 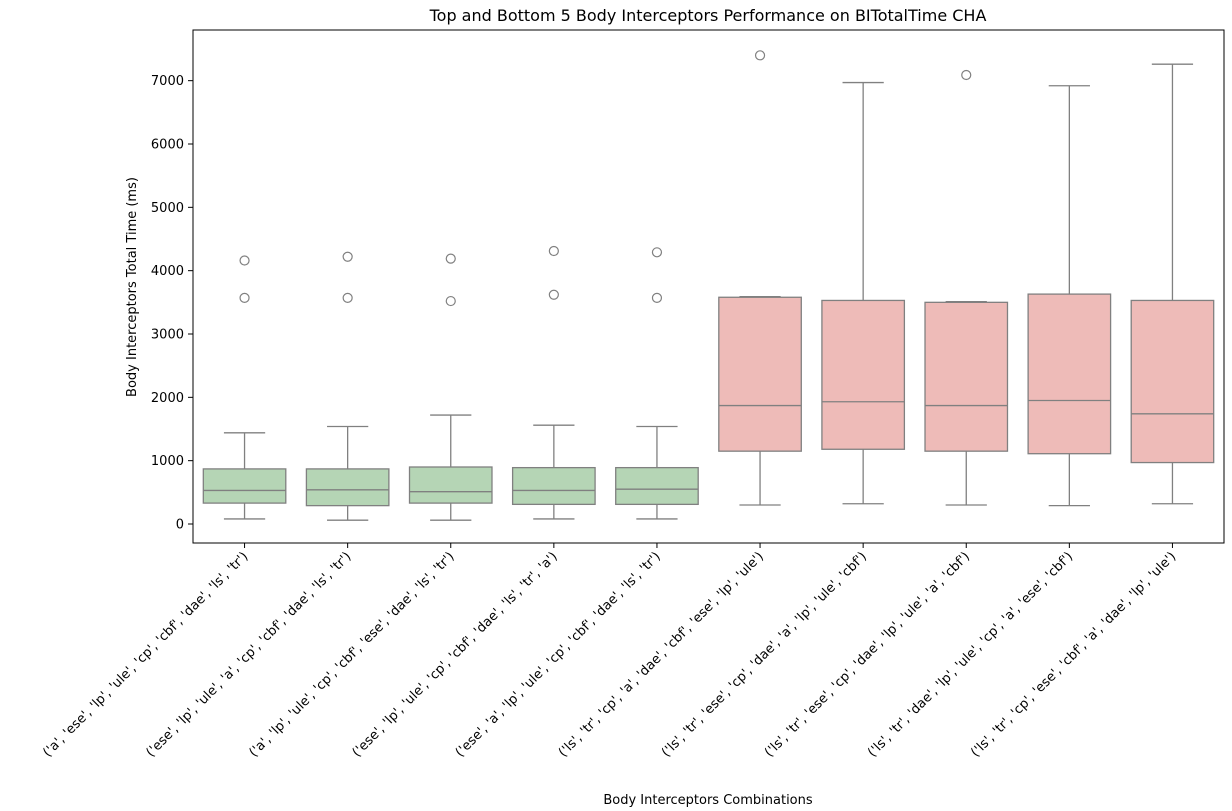 I want to click on y-tick-label: 6000, so click(x=167, y=145).